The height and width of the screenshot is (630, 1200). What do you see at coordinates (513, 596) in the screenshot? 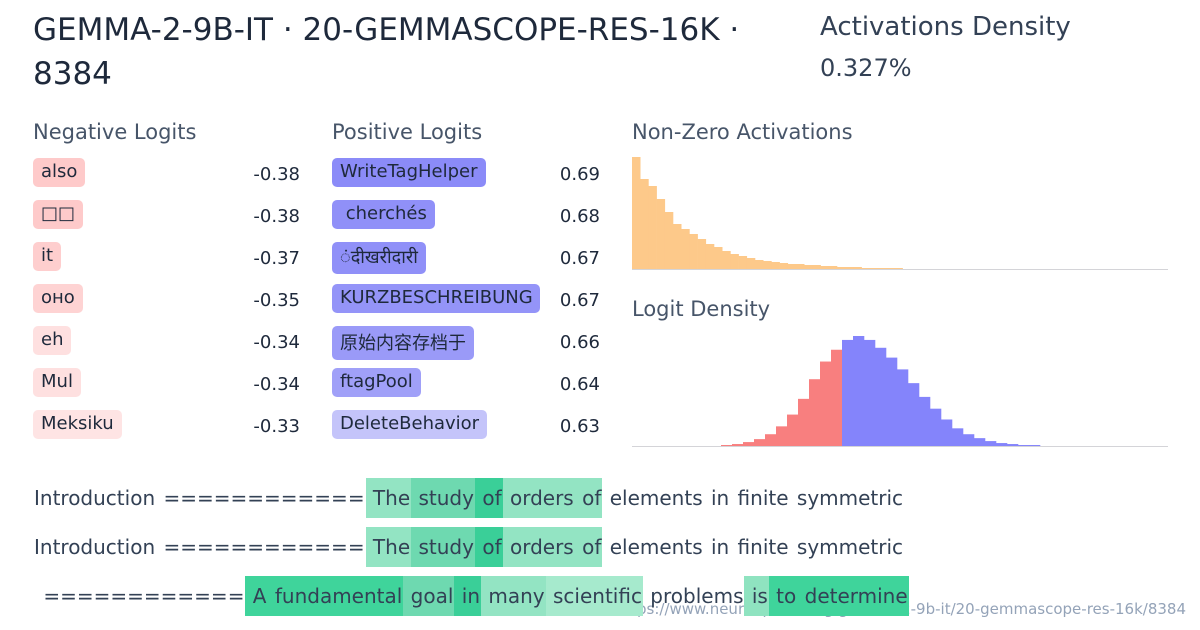
I see `token: many` at bounding box center [513, 596].